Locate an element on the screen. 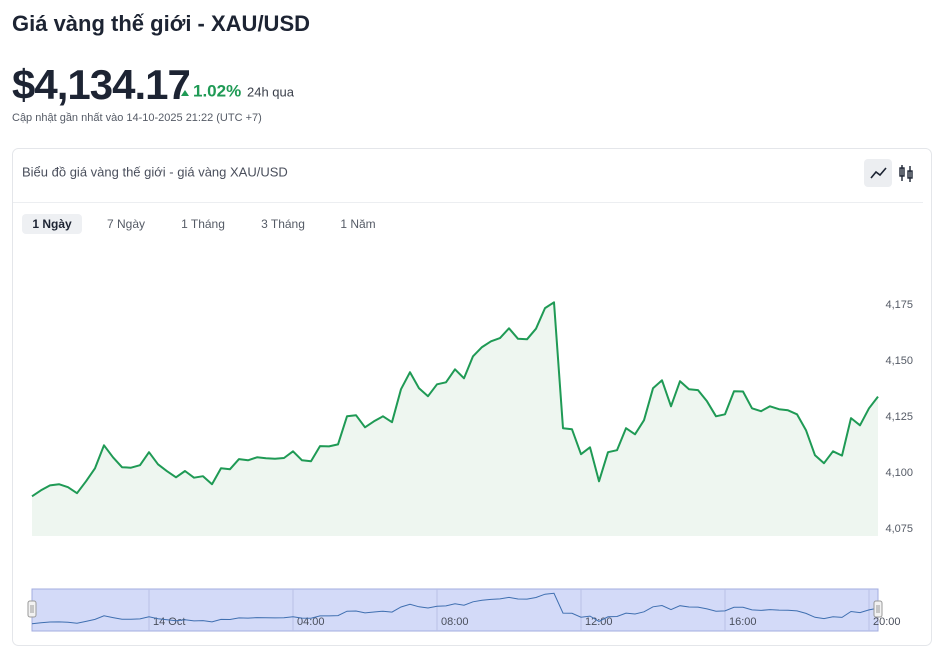 Image resolution: width=934 pixels, height=652 pixels. x-tick-label: 16:00 is located at coordinates (743, 622).